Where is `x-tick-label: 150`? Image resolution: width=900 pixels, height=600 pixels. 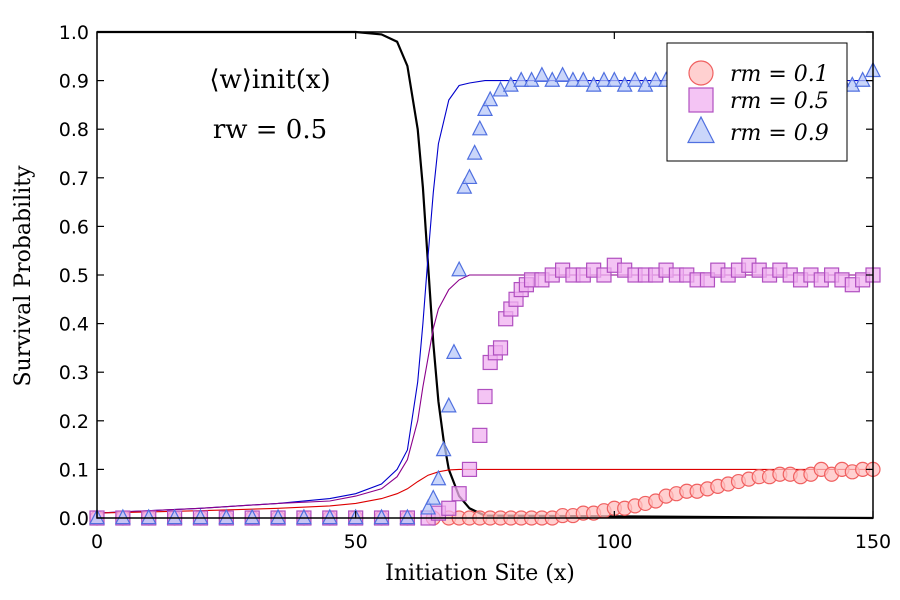 x-tick-label: 150 is located at coordinates (873, 542).